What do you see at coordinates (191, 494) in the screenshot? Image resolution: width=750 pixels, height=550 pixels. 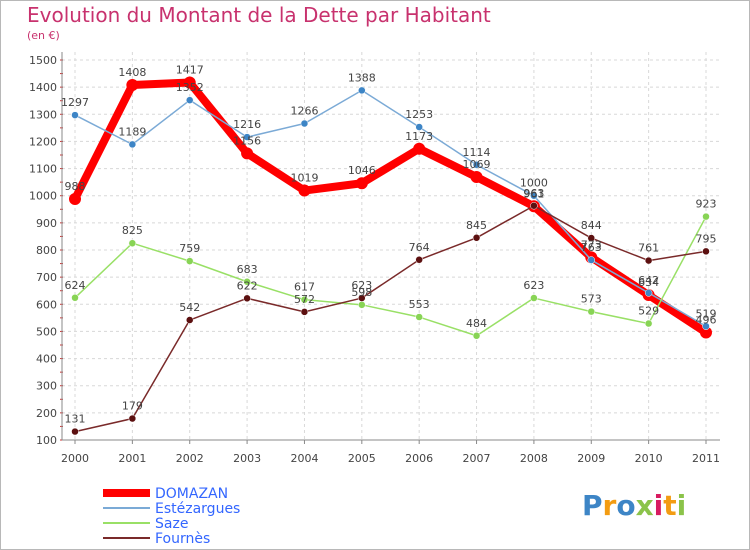 I see `legend-label: DOMAZAN` at bounding box center [191, 494].